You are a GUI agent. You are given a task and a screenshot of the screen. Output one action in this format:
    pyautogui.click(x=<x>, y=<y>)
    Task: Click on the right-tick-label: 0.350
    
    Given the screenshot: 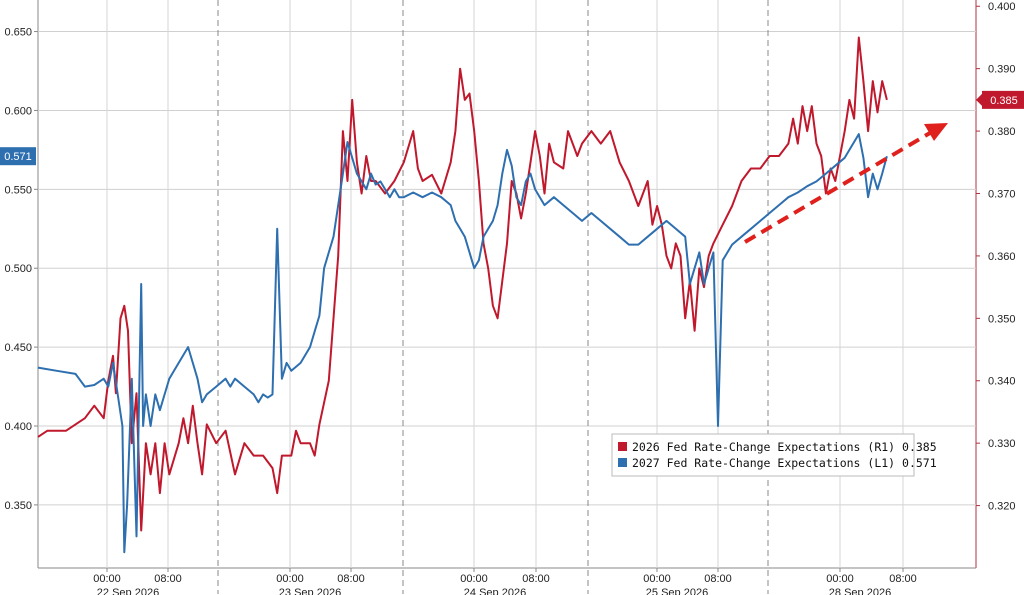 What is the action you would take?
    pyautogui.click(x=1002, y=319)
    